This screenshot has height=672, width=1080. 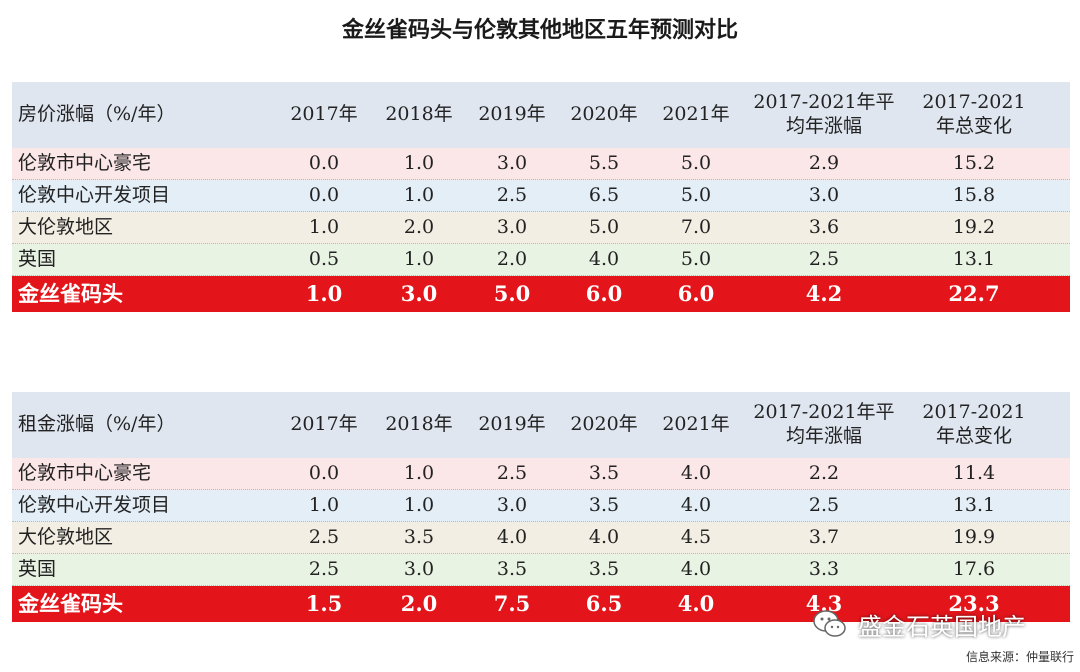 What do you see at coordinates (824, 536) in the screenshot?
I see `row-avg: 3.7` at bounding box center [824, 536].